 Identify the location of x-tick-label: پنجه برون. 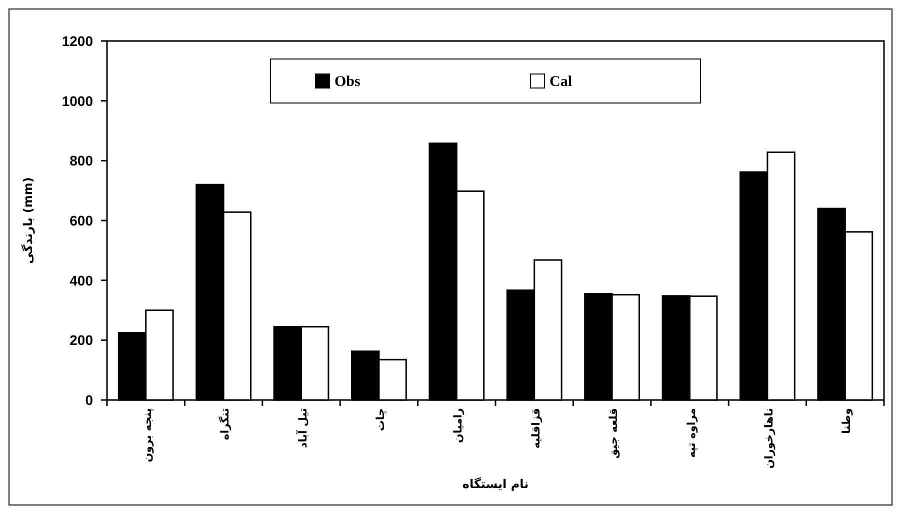
(147, 435).